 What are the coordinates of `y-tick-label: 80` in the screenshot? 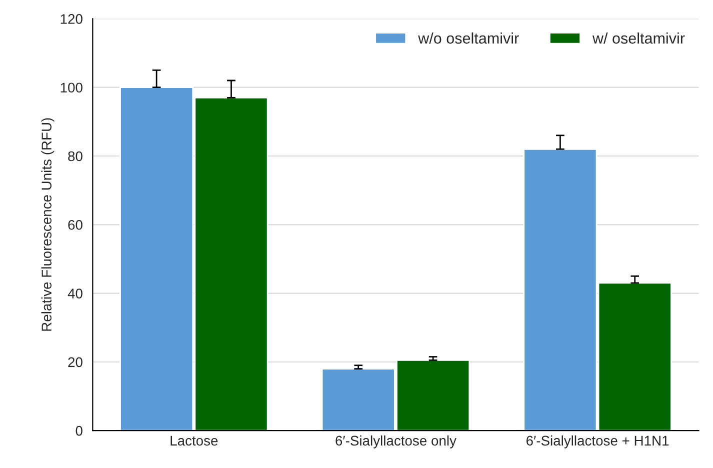 It's located at (75, 156).